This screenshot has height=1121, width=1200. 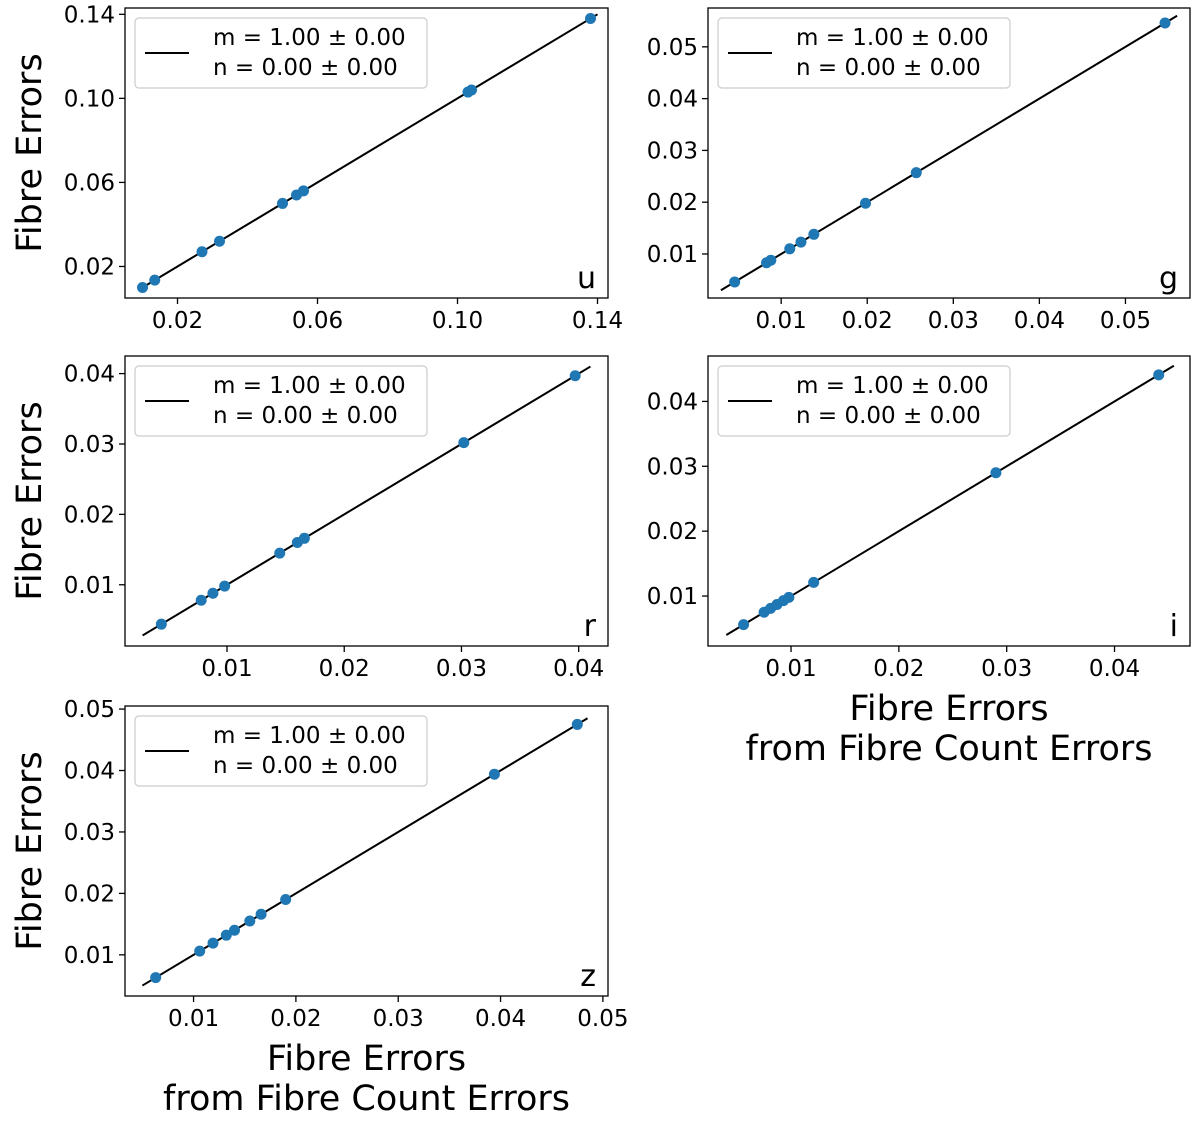 I want to click on fit-line, so click(x=950, y=500).